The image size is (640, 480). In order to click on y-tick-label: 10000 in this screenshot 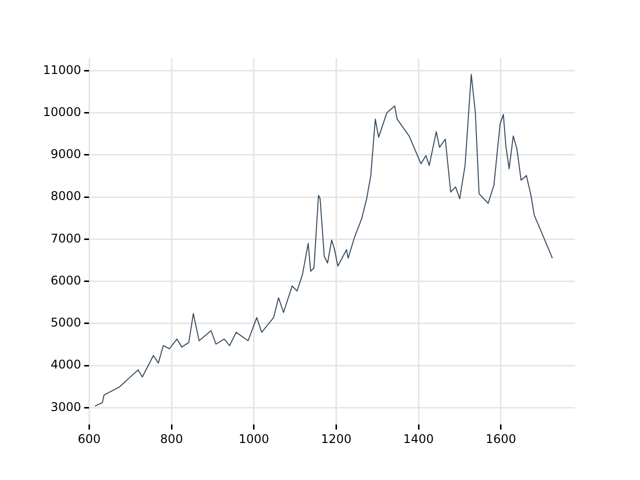, I will do `click(62, 111)`.